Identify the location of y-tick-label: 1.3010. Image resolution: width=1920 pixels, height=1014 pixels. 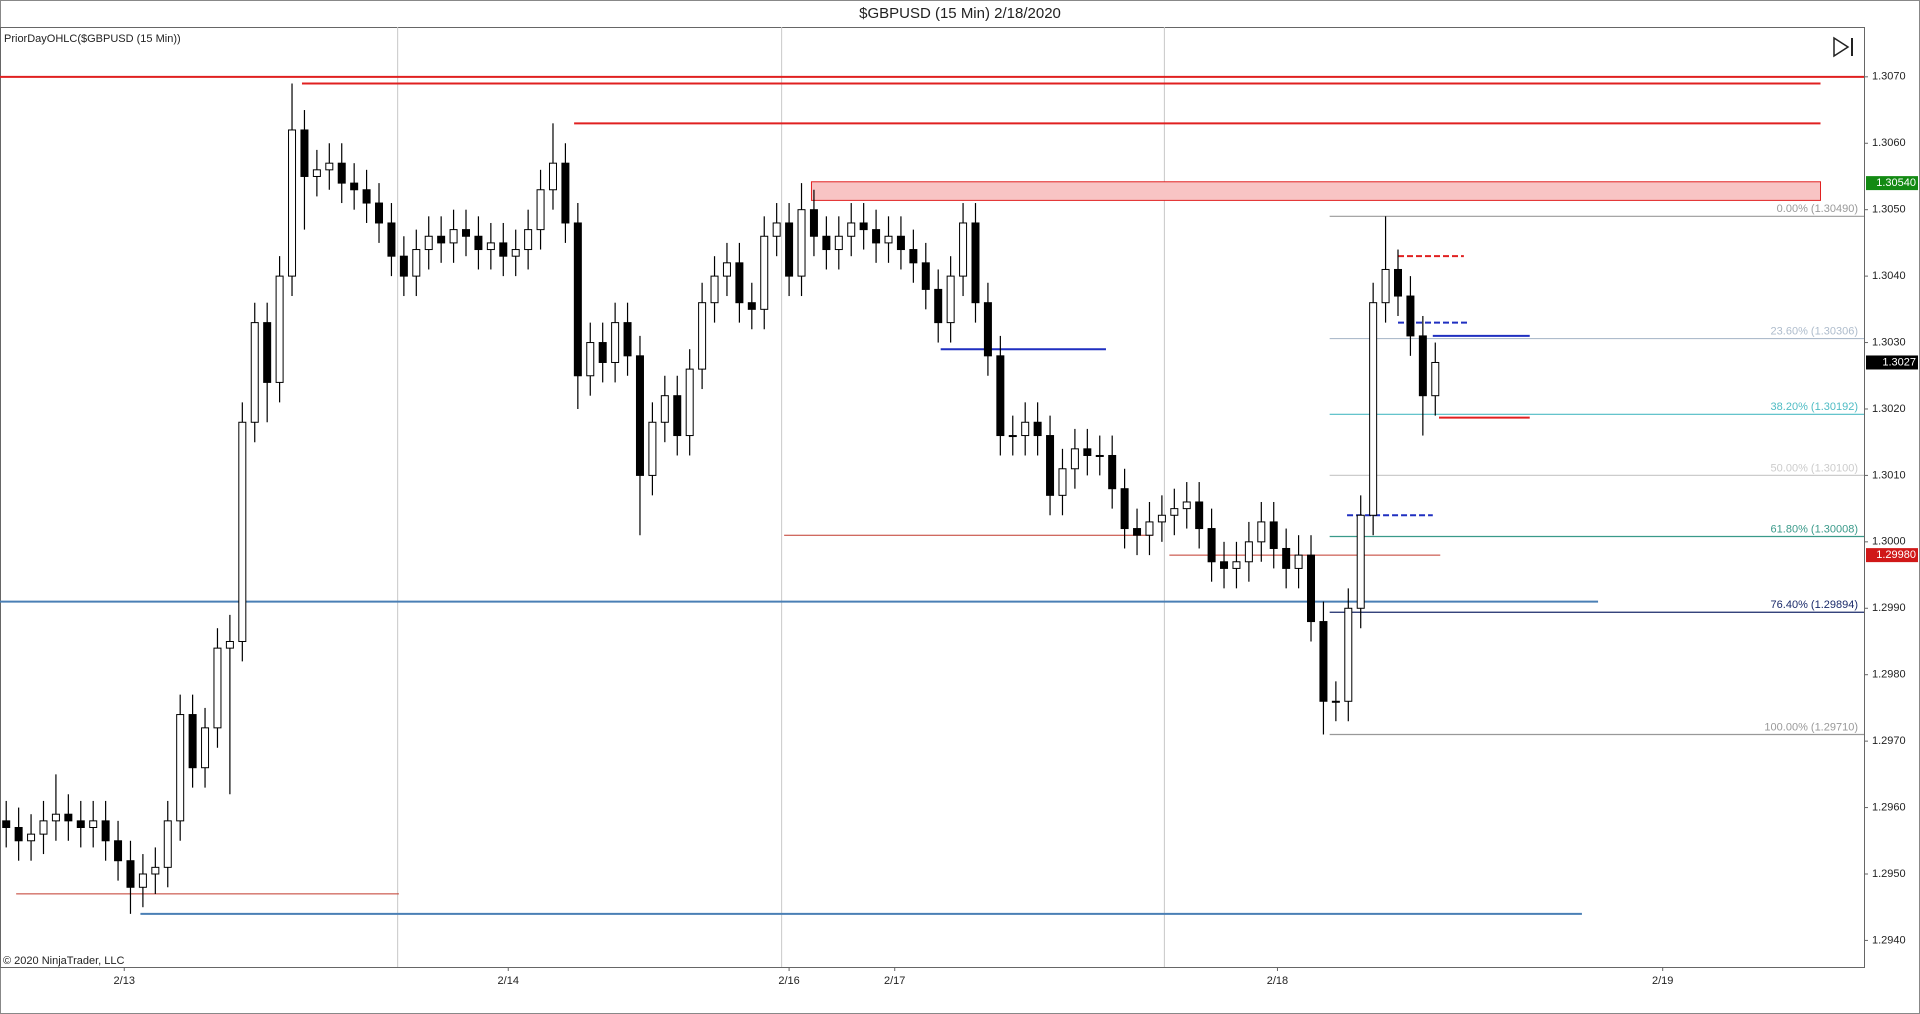
(1889, 475).